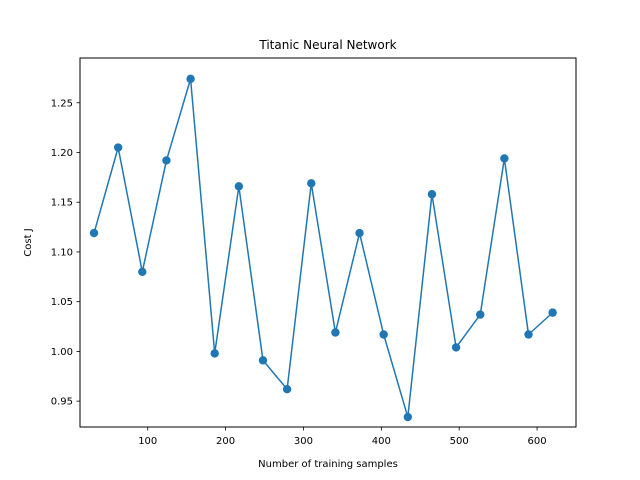  I want to click on chart-title: Titanic Neural Network, so click(327, 45).